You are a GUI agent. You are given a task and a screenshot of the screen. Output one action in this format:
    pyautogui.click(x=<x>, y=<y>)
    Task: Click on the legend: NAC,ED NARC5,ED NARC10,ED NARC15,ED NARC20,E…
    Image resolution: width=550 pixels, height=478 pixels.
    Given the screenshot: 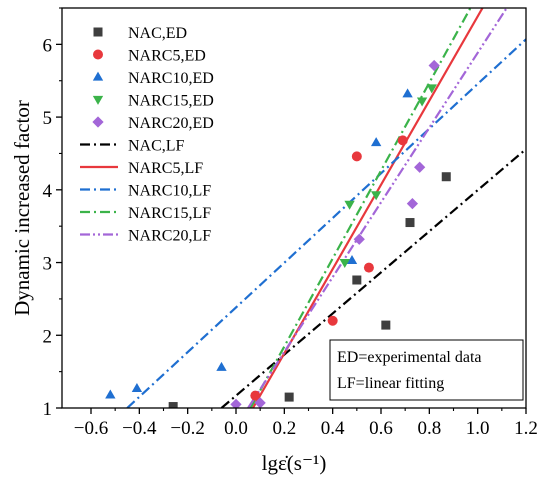 What is the action you would take?
    pyautogui.click(x=147, y=135)
    